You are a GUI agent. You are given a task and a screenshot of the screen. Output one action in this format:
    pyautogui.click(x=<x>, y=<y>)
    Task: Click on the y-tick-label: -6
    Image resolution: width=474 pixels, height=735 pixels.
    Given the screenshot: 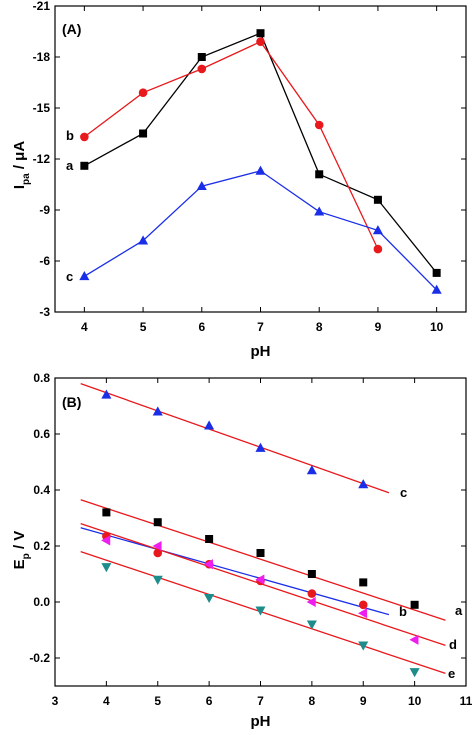 What is the action you would take?
    pyautogui.click(x=44, y=261)
    